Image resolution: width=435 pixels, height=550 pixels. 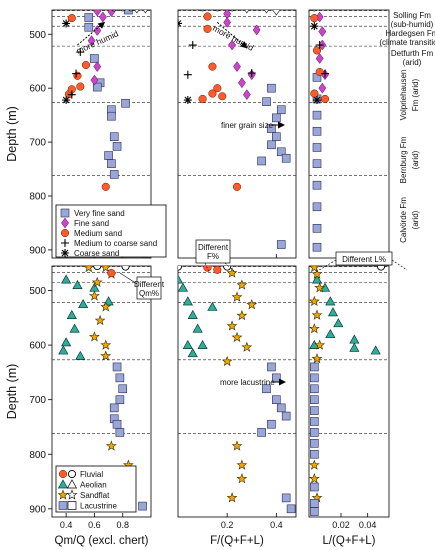 I want to click on legend-symbol-medium, so click(x=65, y=233).